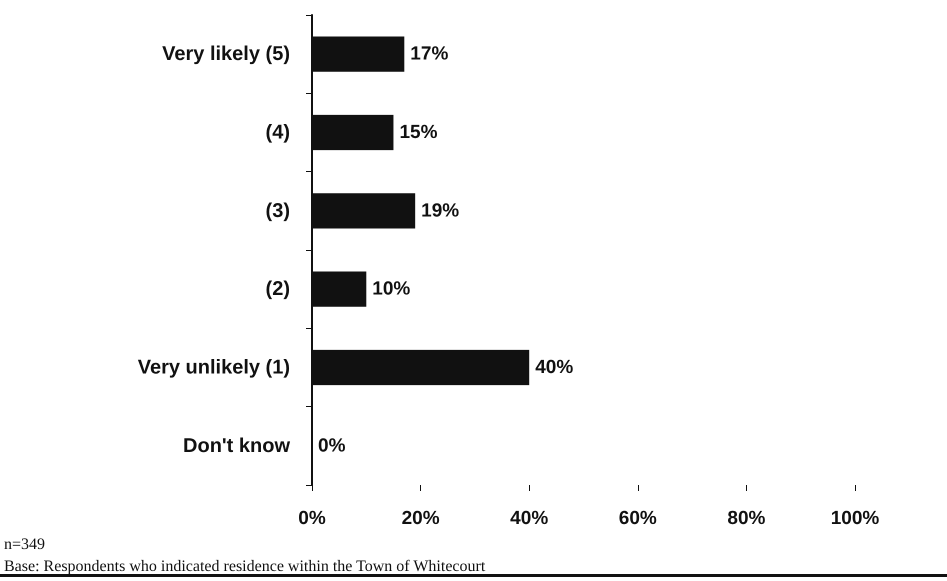 Image resolution: width=947 pixels, height=581 pixels. I want to click on y-tick-label: Very likely (5), so click(226, 54).